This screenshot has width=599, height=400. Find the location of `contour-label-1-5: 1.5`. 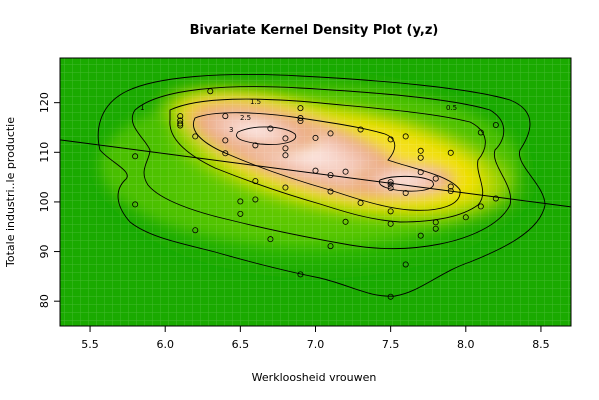

contour-label-1-5: 1.5 is located at coordinates (255, 102).